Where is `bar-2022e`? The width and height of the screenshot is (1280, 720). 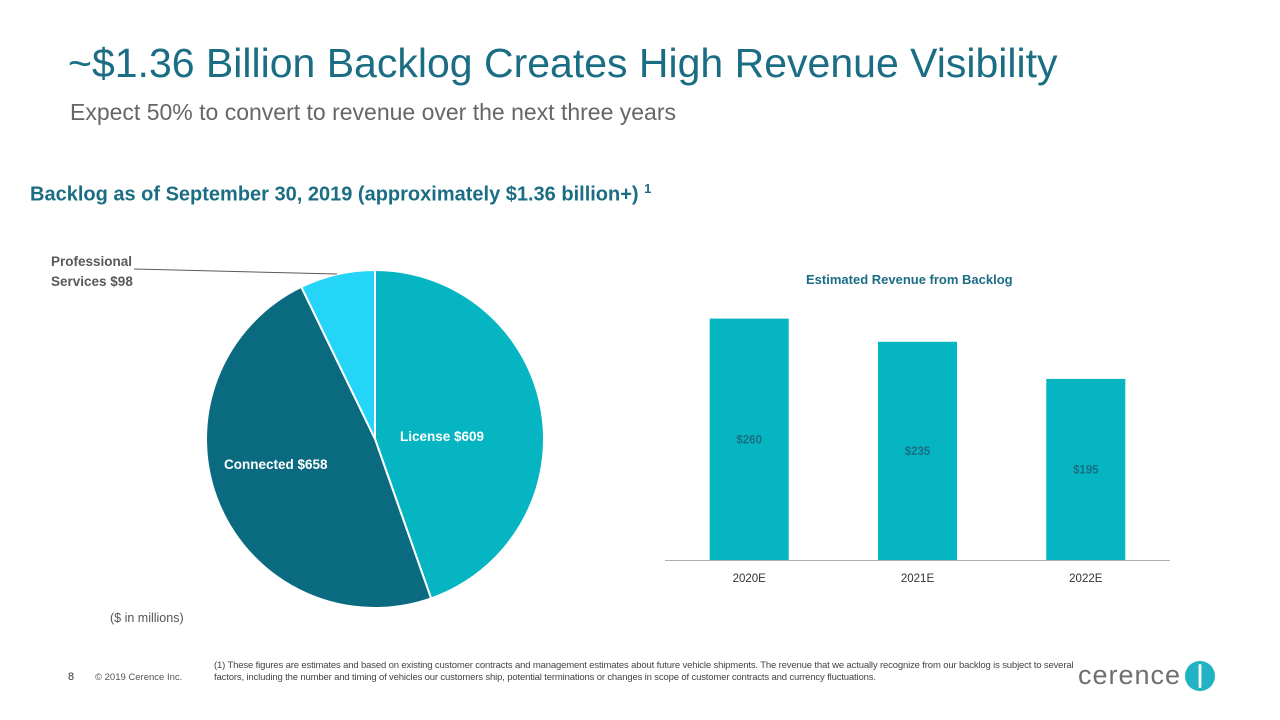 bar-2022e is located at coordinates (1086, 469).